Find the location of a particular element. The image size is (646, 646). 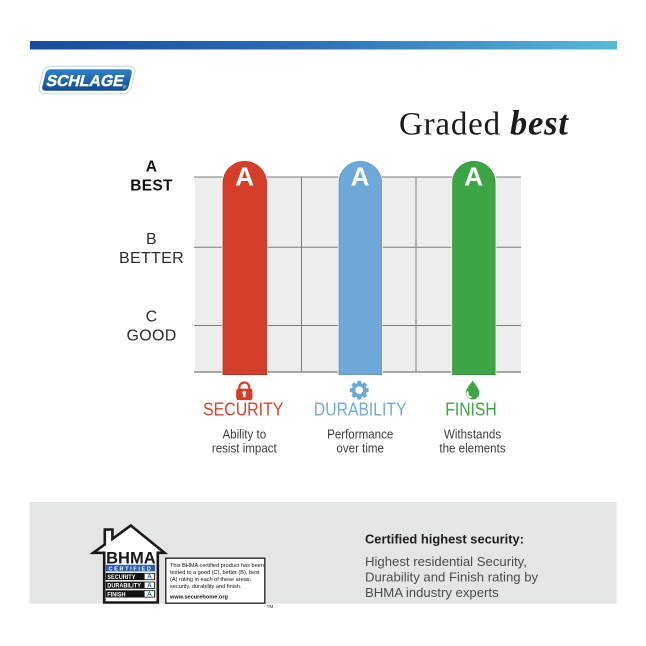

svg-text: www.securehome.org is located at coordinates (199, 598).